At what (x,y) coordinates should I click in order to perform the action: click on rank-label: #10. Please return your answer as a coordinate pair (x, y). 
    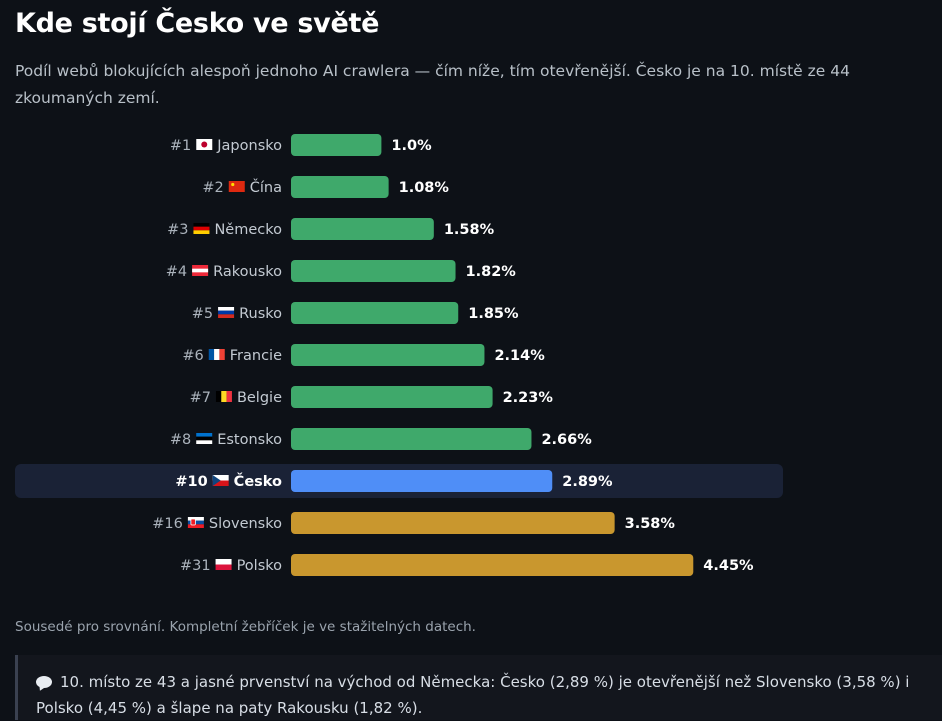
    Looking at the image, I should click on (191, 482).